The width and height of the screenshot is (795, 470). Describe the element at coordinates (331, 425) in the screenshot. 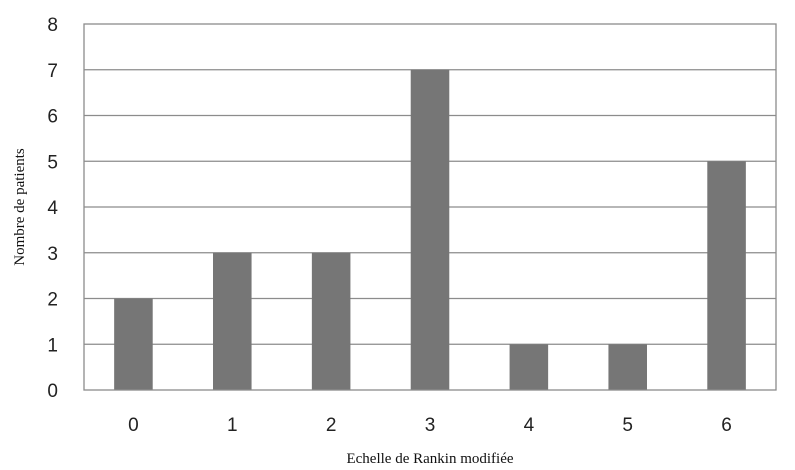

I see `x-tick-label: 2` at that location.